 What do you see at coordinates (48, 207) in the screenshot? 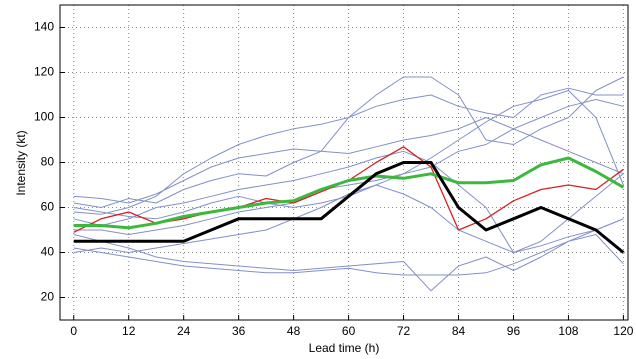
I see `y-tick-label: 60` at bounding box center [48, 207].